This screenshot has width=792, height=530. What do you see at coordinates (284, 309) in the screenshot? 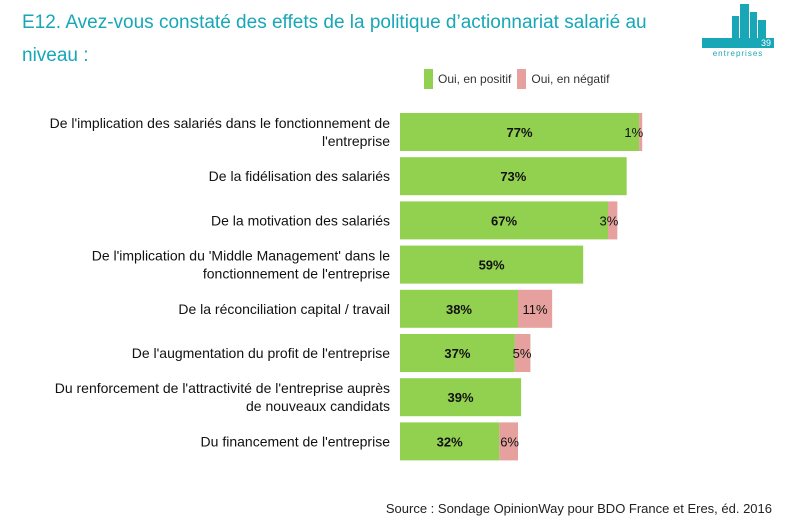
I see `category-label: De la réconciliation capital / travail` at bounding box center [284, 309].